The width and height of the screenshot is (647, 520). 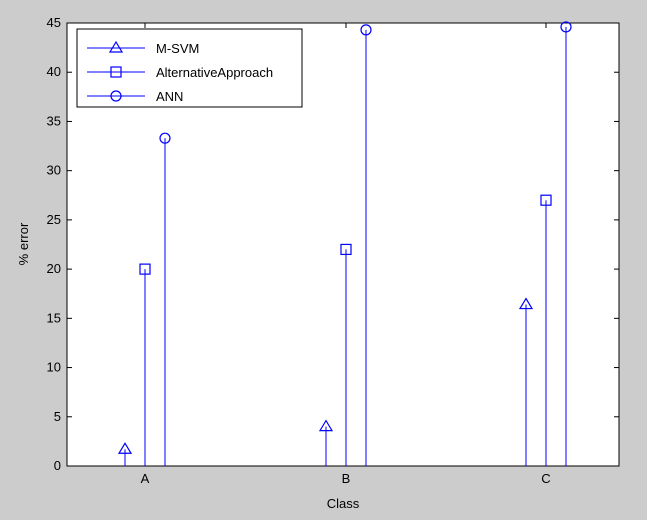 What do you see at coordinates (54, 170) in the screenshot?
I see `y-tick-label: 30` at bounding box center [54, 170].